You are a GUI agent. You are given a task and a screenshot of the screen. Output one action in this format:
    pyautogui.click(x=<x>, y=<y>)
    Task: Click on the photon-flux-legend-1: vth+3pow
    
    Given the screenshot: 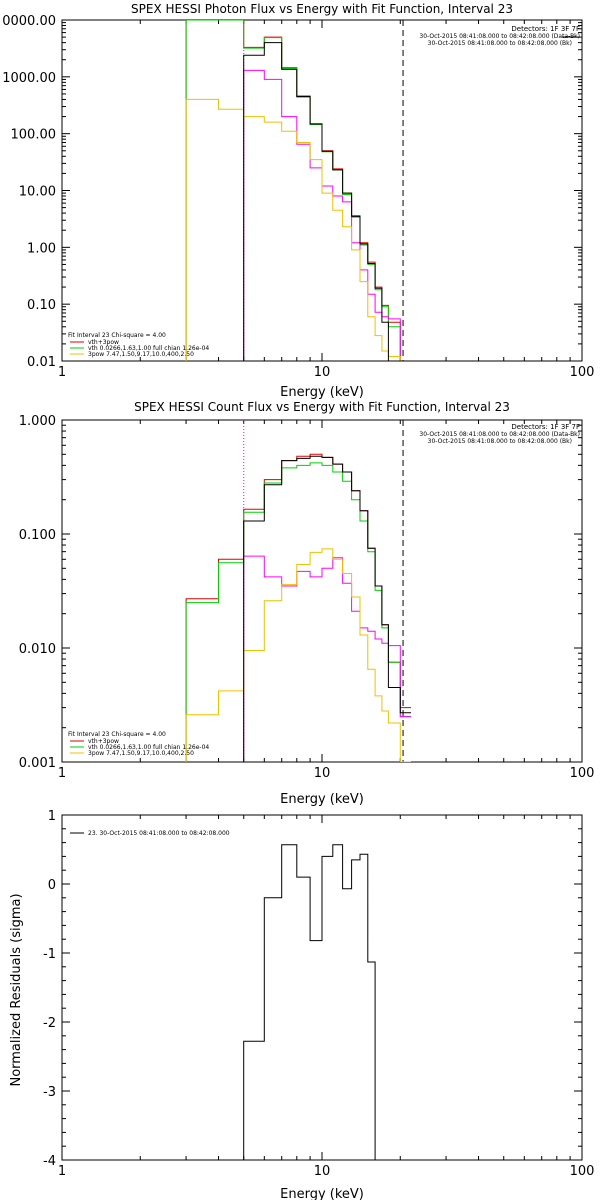 What is the action you would take?
    pyautogui.click(x=103, y=342)
    